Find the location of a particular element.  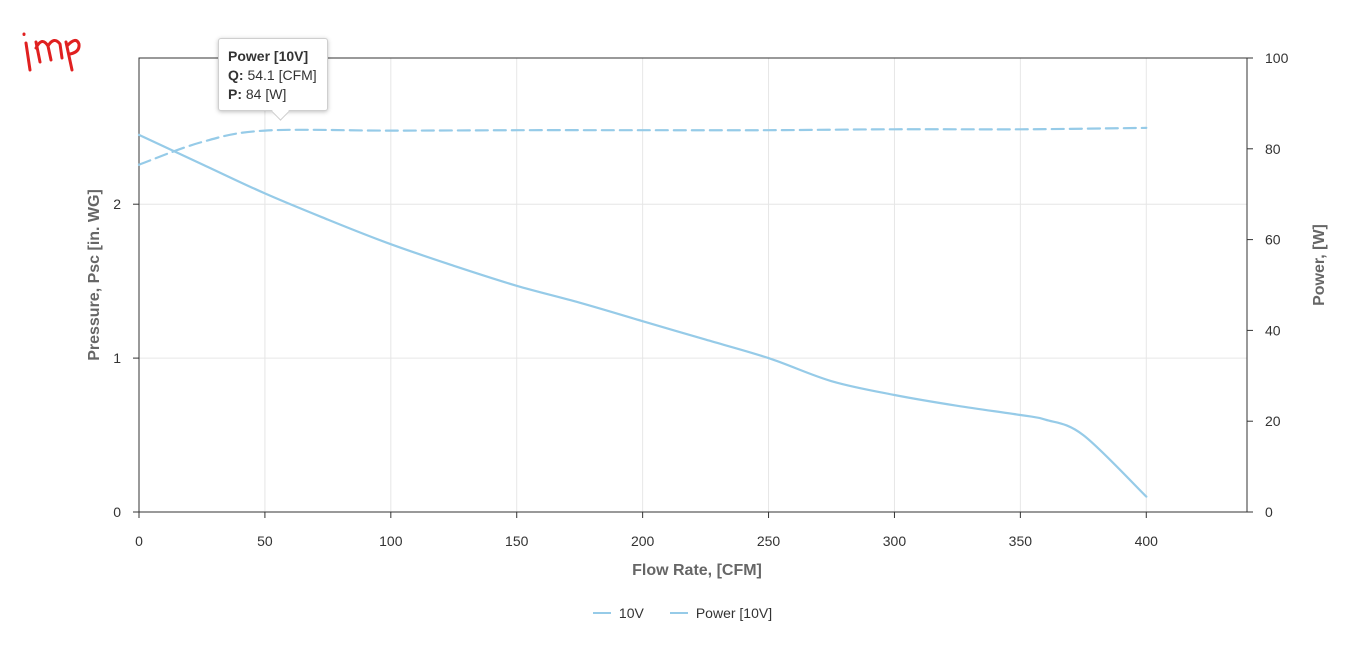

data-tooltip: Power [10V] Q: 54.1 [CFM] P: 84 [W] is located at coordinates (273, 79).